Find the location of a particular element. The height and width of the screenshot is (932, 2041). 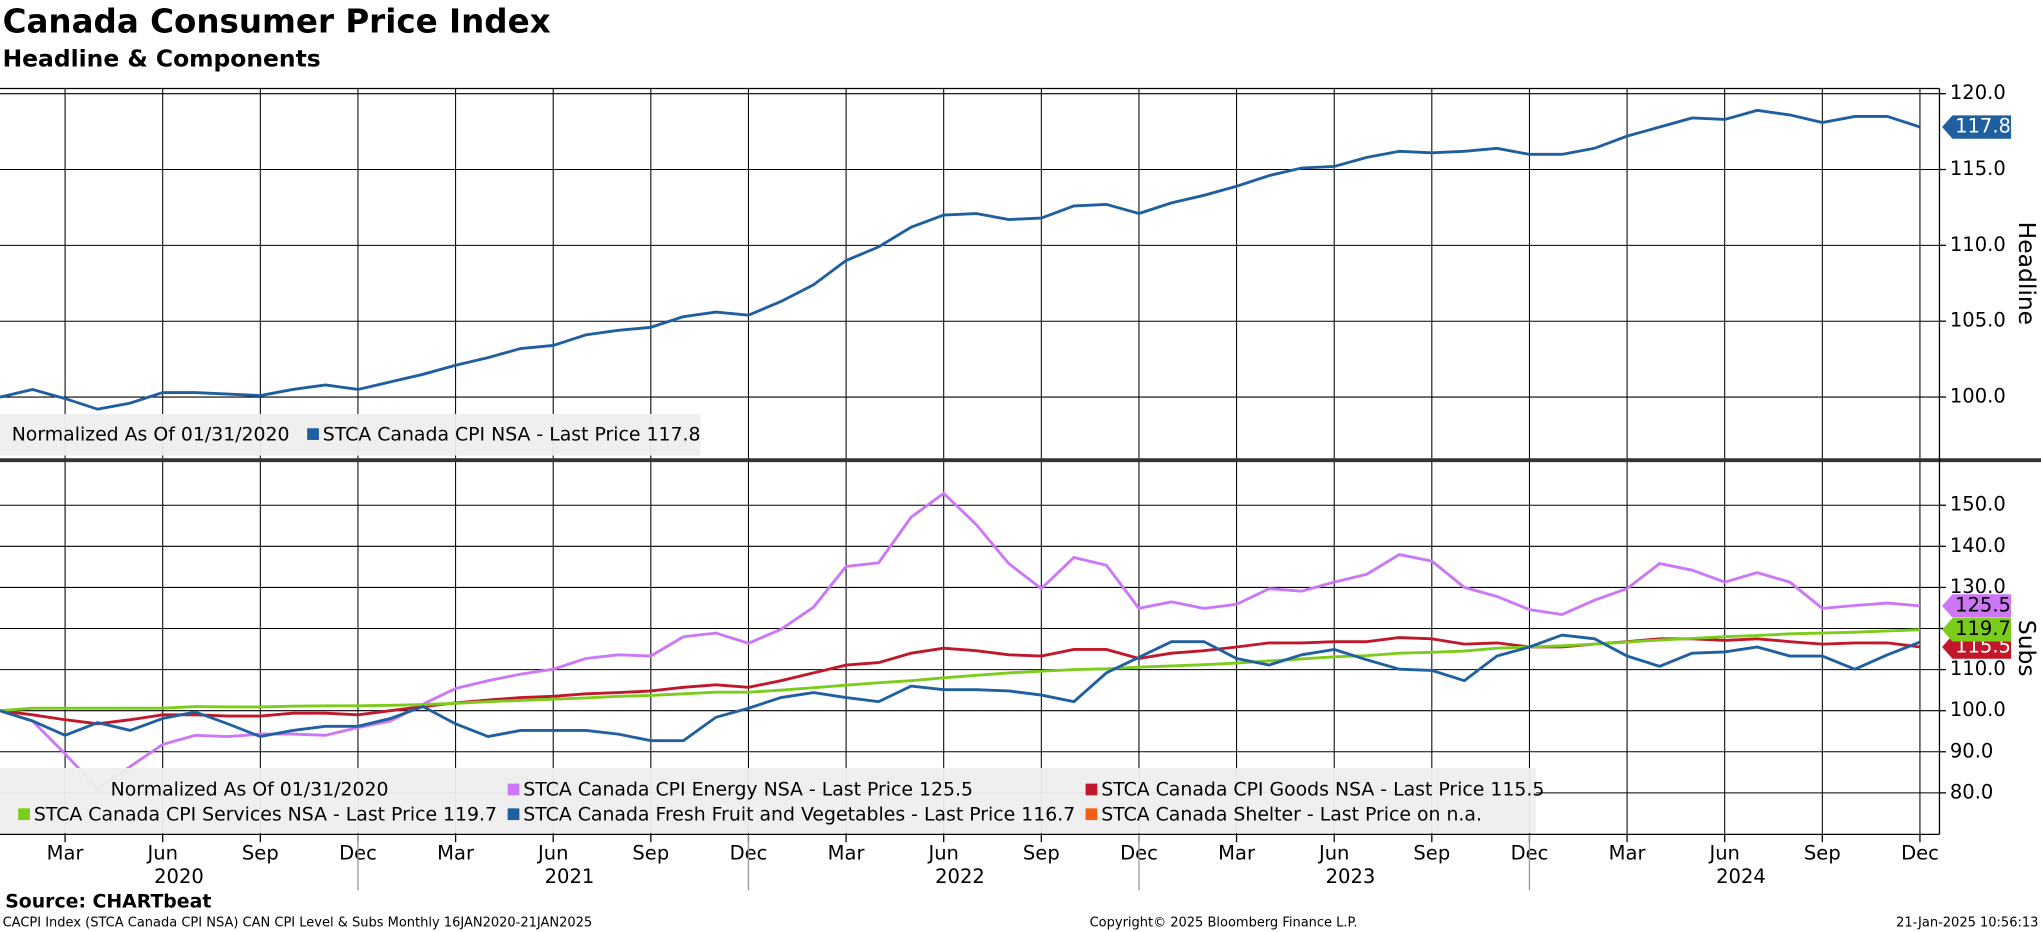

last-value-label: 119.7 is located at coordinates (1983, 628).